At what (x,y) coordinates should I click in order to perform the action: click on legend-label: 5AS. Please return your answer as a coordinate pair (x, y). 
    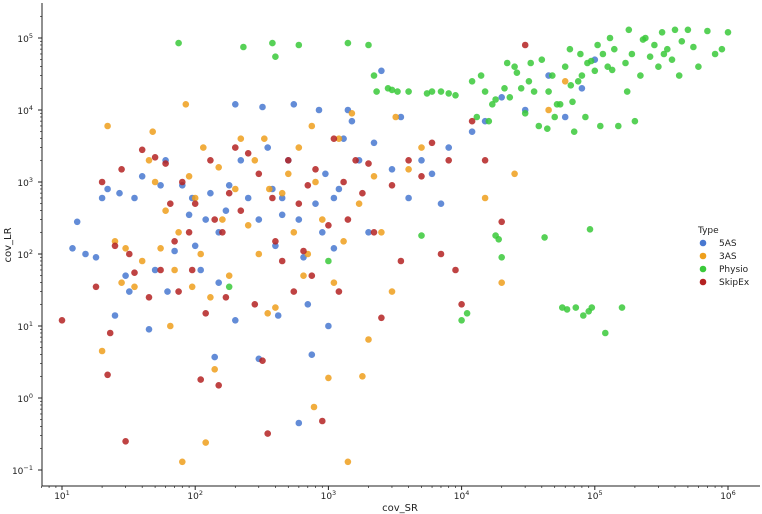
    Looking at the image, I should click on (728, 244).